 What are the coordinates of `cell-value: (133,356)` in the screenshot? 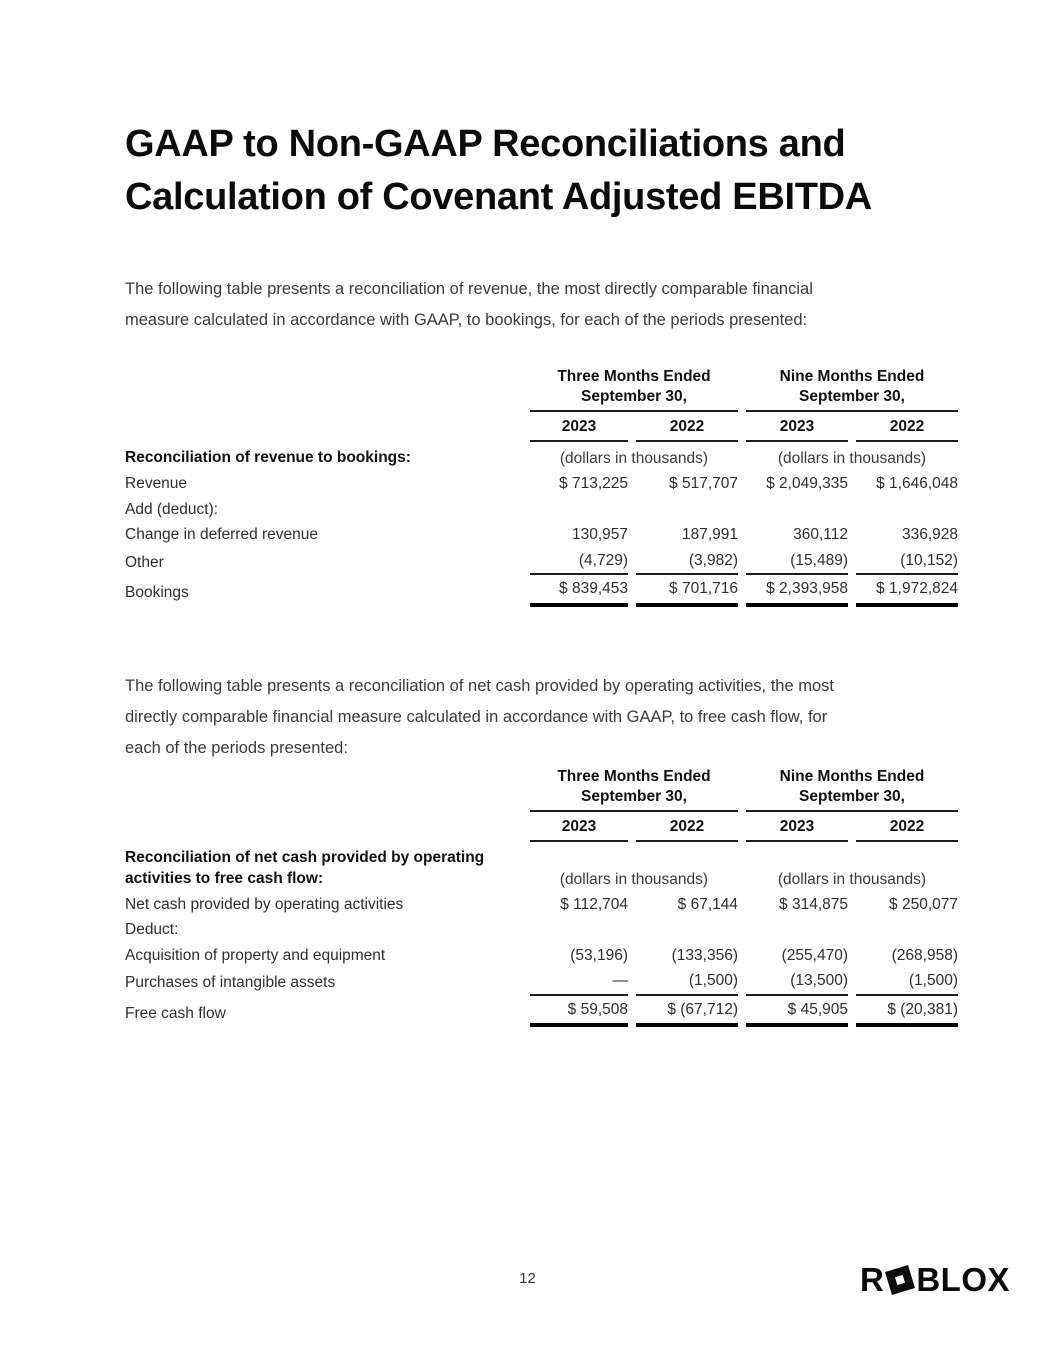 It's located at (704, 955).